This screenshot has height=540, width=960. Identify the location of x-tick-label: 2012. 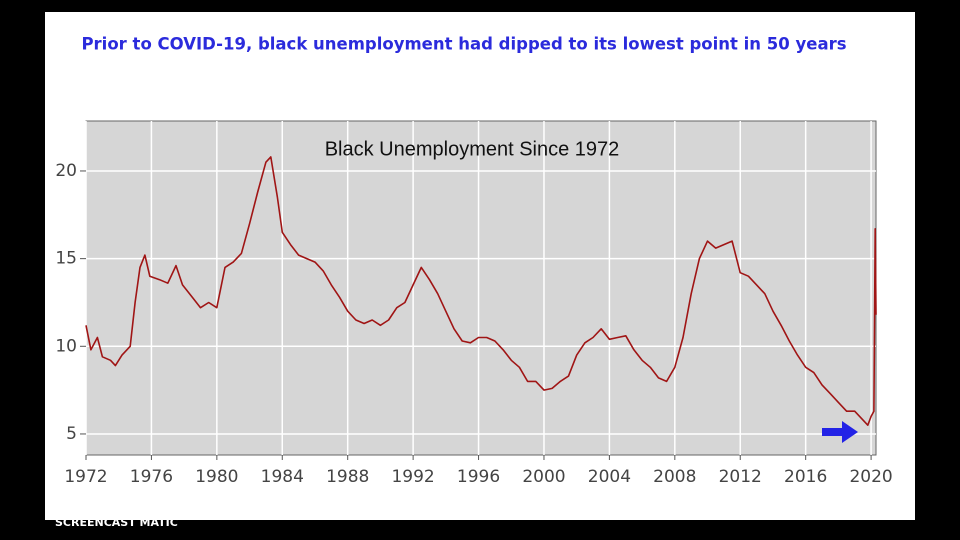
(740, 477).